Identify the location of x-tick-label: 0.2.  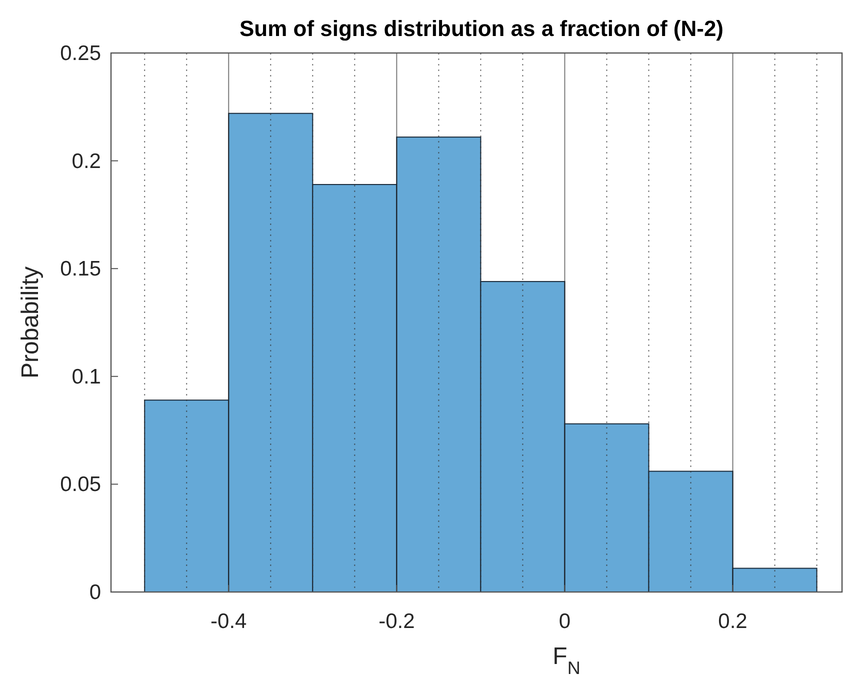
(733, 621).